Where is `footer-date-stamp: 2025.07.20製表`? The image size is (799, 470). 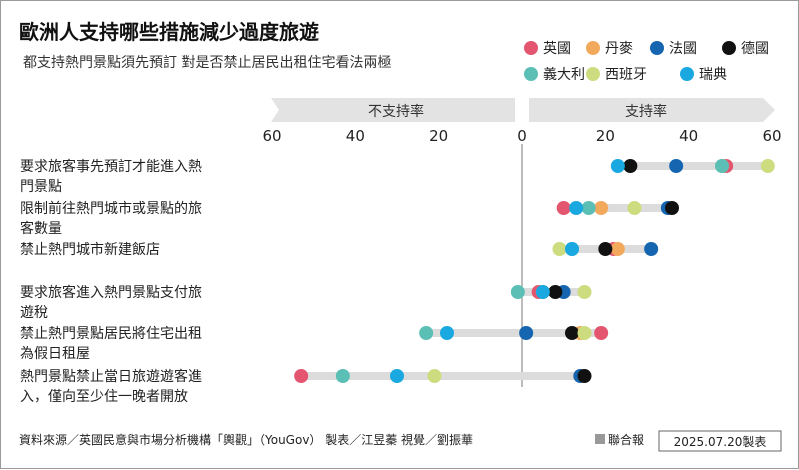 footer-date-stamp: 2025.07.20製表 is located at coordinates (720, 442).